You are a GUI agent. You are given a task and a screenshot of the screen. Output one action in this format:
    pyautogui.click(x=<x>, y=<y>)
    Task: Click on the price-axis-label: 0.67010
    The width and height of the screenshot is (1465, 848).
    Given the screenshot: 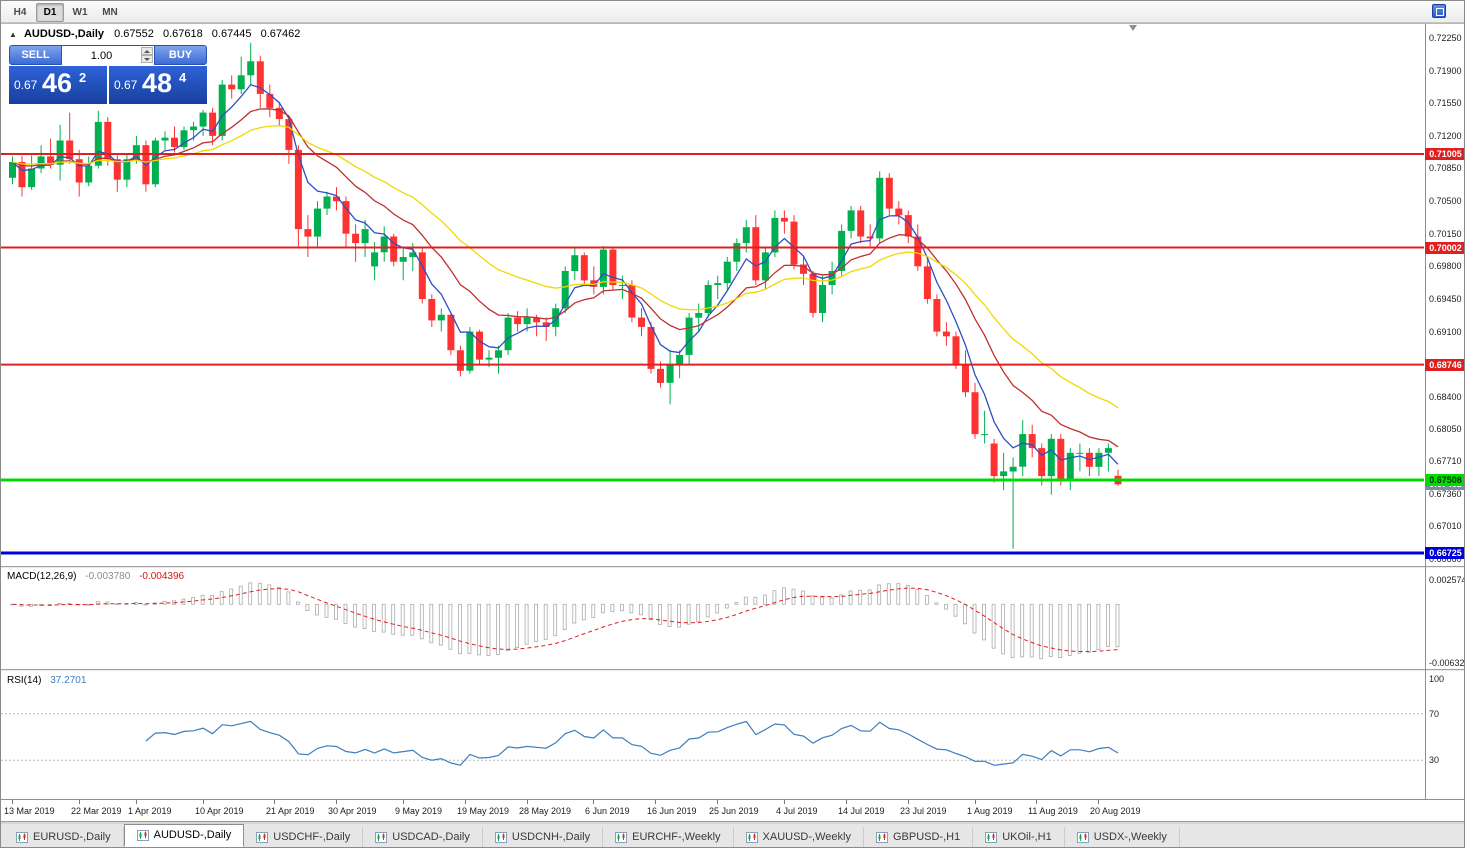 What is the action you would take?
    pyautogui.click(x=1445, y=526)
    